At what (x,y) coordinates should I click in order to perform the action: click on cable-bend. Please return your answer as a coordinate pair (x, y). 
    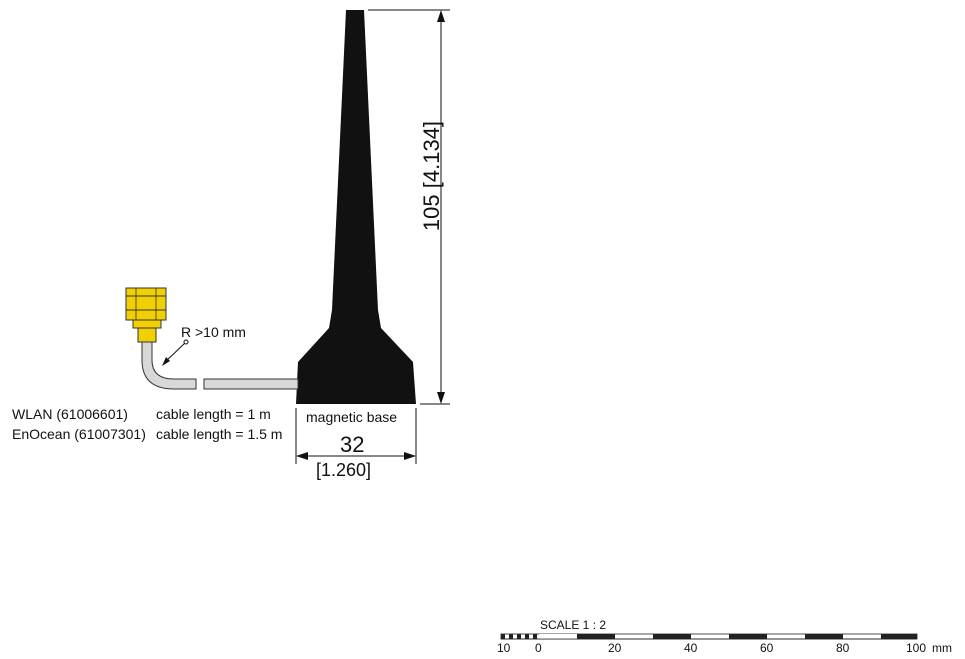
    Looking at the image, I should click on (169, 365).